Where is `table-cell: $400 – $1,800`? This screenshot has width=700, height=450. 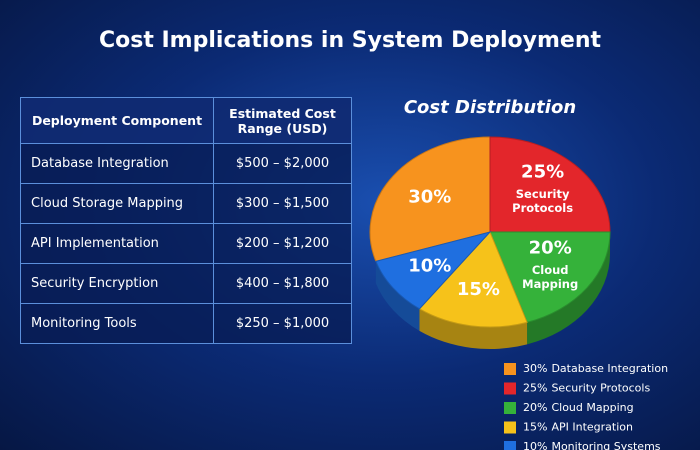
table-cell: $400 – $1,800 is located at coordinates (282, 283).